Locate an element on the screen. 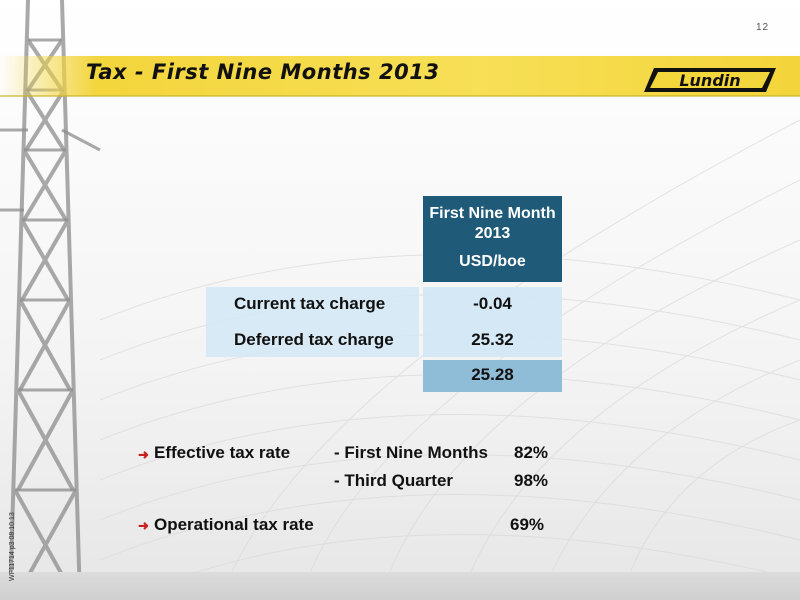 The width and height of the screenshot is (800, 600). effective-period-third-quarter: - Third Quarter is located at coordinates (394, 480).